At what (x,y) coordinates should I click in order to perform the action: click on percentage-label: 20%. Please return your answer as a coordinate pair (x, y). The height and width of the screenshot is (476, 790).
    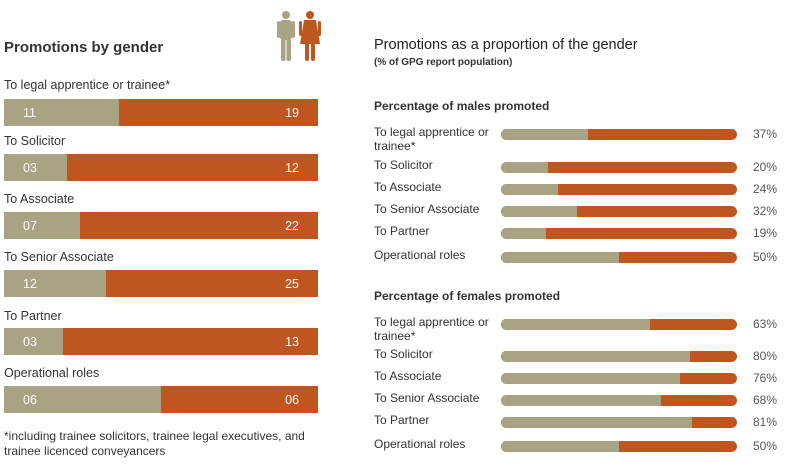
    Looking at the image, I should click on (765, 167).